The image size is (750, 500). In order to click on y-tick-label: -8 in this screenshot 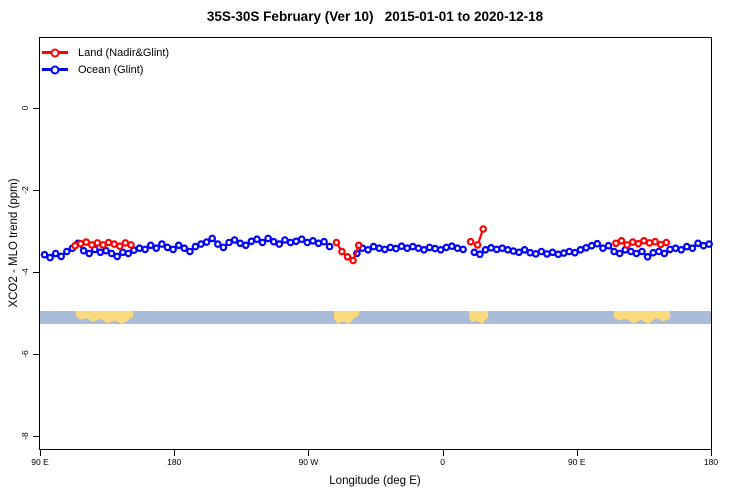, I will do `click(25, 435)`.